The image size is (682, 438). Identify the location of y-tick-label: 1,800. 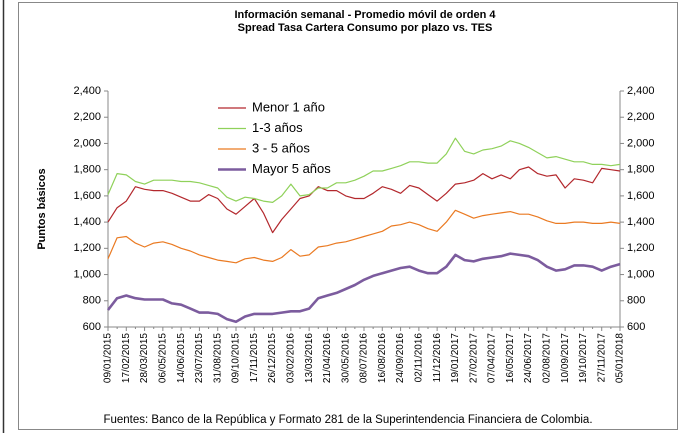
(87, 170).